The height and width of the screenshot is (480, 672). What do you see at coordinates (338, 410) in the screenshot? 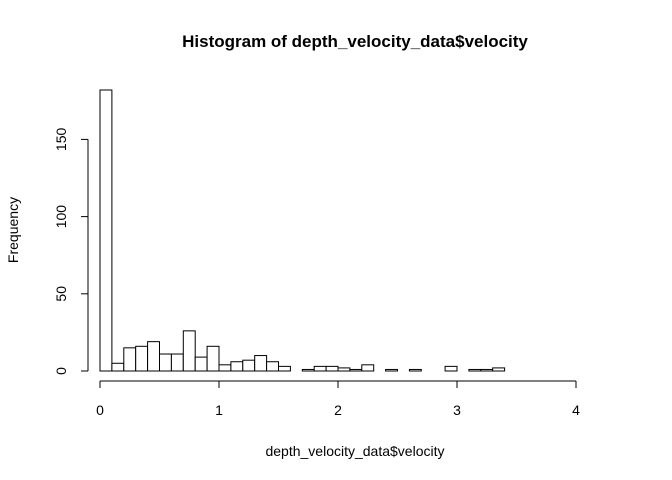
I see `x-tick-label: 2` at bounding box center [338, 410].